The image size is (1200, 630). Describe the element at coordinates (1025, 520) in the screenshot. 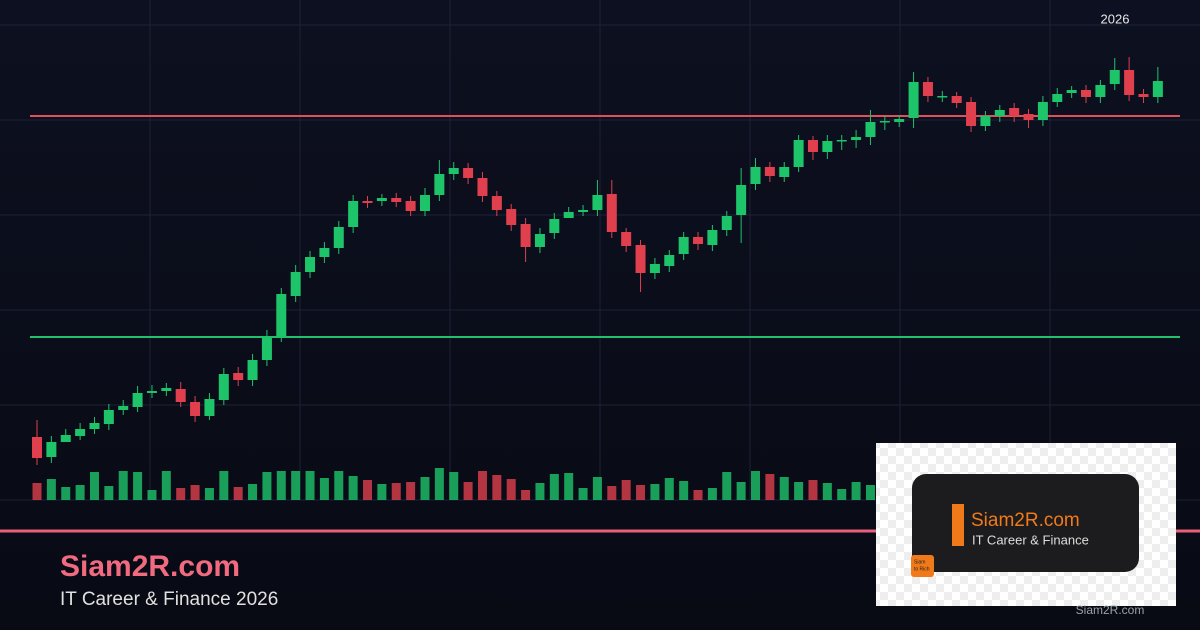

I see `logo-name: Siam2R.com` at that location.